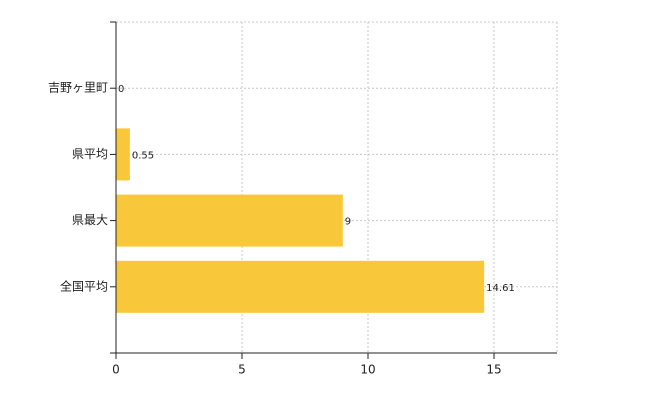  Describe the element at coordinates (143, 155) in the screenshot. I see `value-label: 0.55` at that location.